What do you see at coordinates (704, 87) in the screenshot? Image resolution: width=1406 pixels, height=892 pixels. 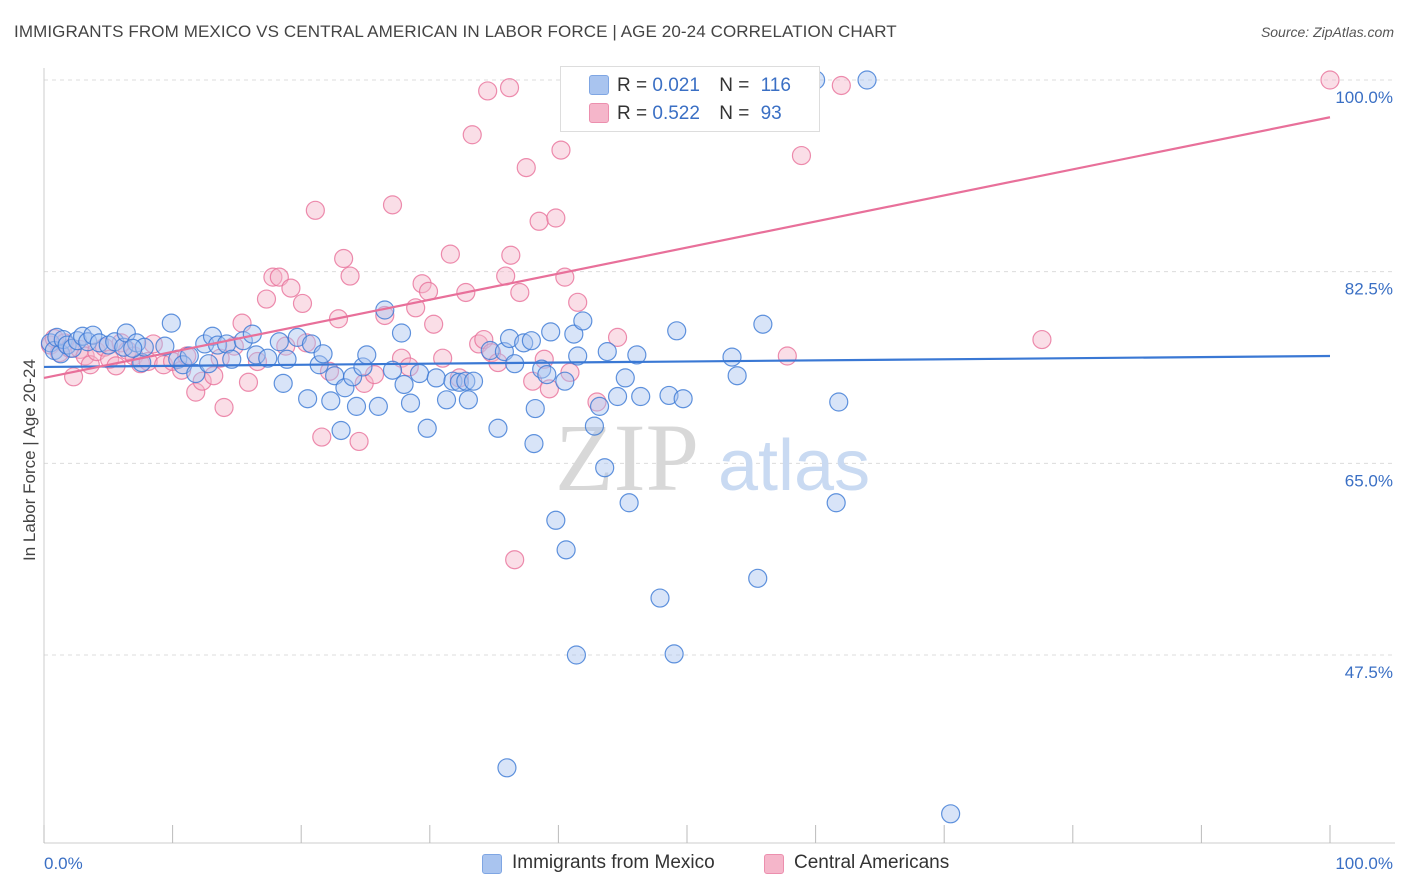 I see `legend-row-1: R = 0.021 N = 116` at bounding box center [704, 87].